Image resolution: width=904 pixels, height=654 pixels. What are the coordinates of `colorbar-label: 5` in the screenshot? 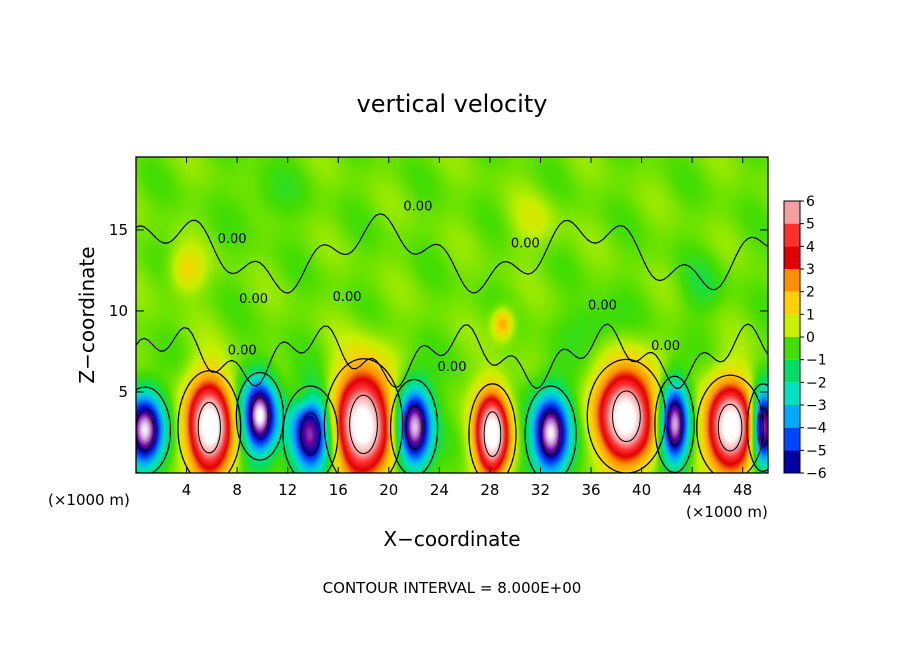 It's located at (810, 225).